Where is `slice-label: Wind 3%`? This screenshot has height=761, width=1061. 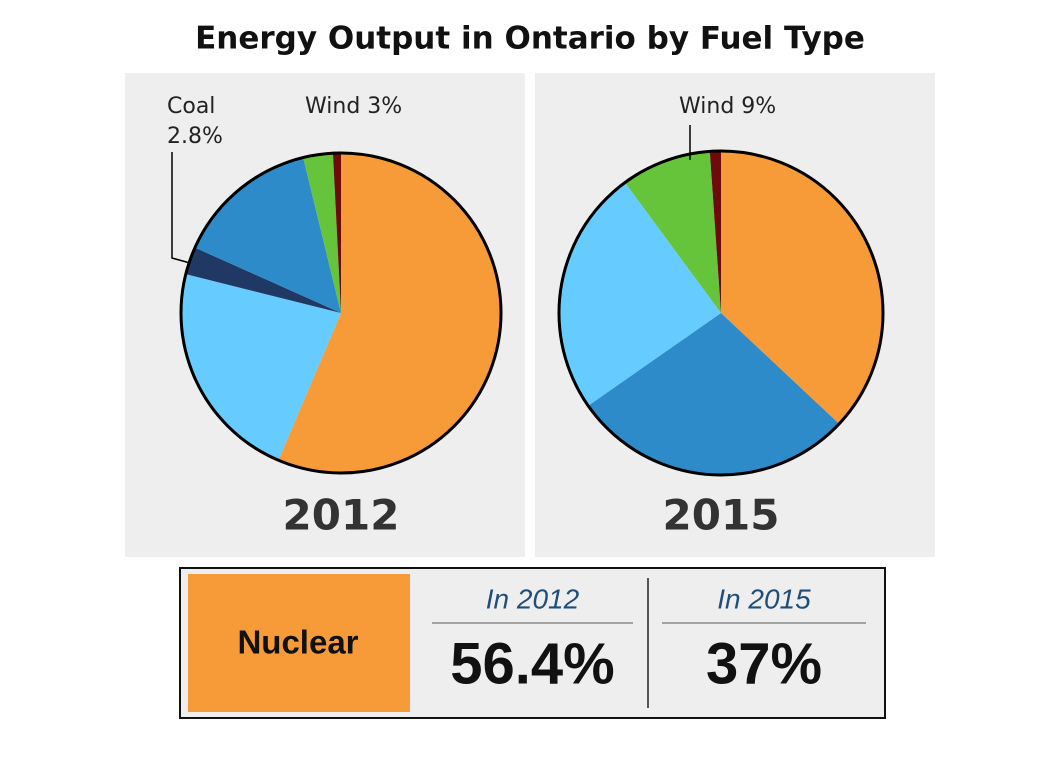
slice-label: Wind 3% is located at coordinates (353, 106).